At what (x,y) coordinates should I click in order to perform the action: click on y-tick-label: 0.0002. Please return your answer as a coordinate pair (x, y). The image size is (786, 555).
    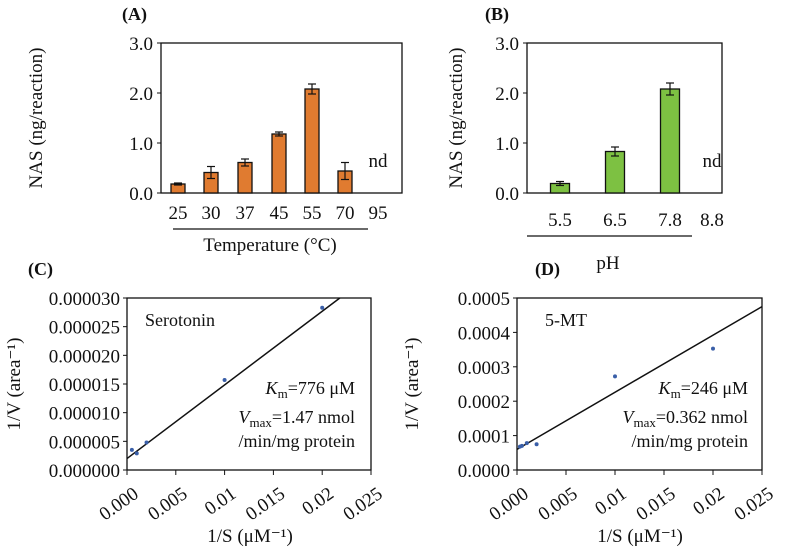
    Looking at the image, I should click on (484, 402).